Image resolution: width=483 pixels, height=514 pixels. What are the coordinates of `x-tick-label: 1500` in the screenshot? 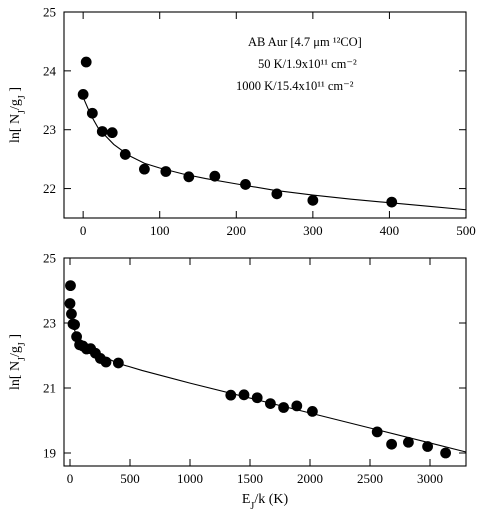 It's located at (250, 478).